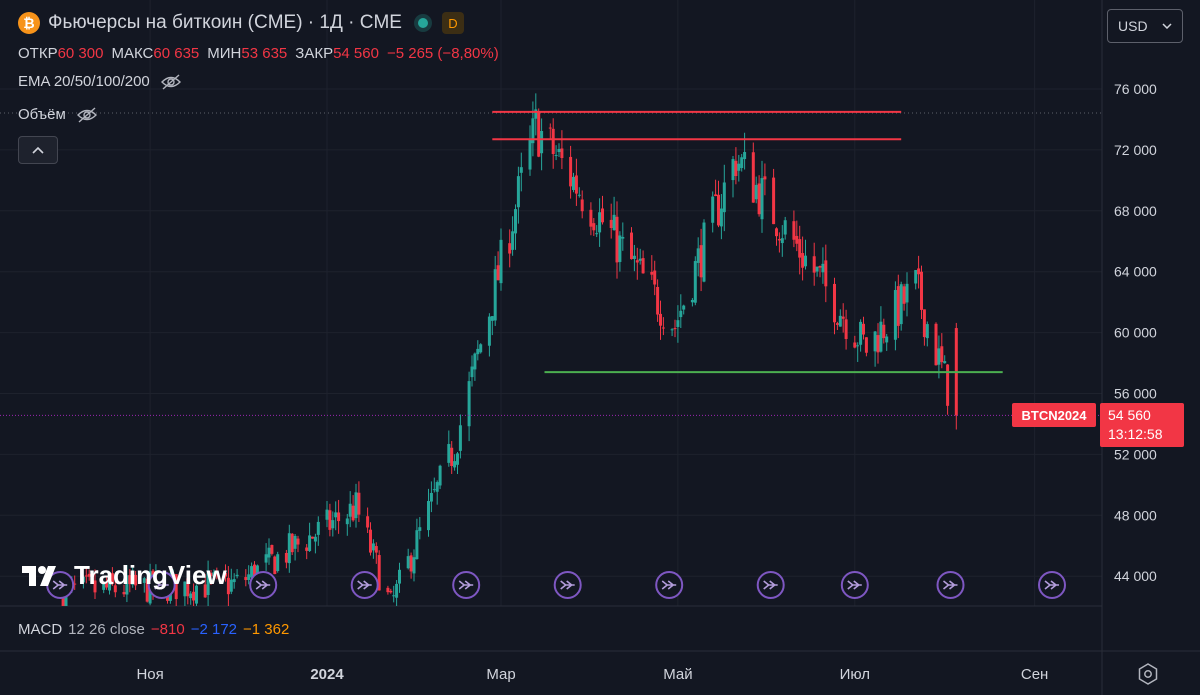  I want to click on macd-legend: MACD 12 26 close −810 −2 172 −1 362, so click(153, 629).